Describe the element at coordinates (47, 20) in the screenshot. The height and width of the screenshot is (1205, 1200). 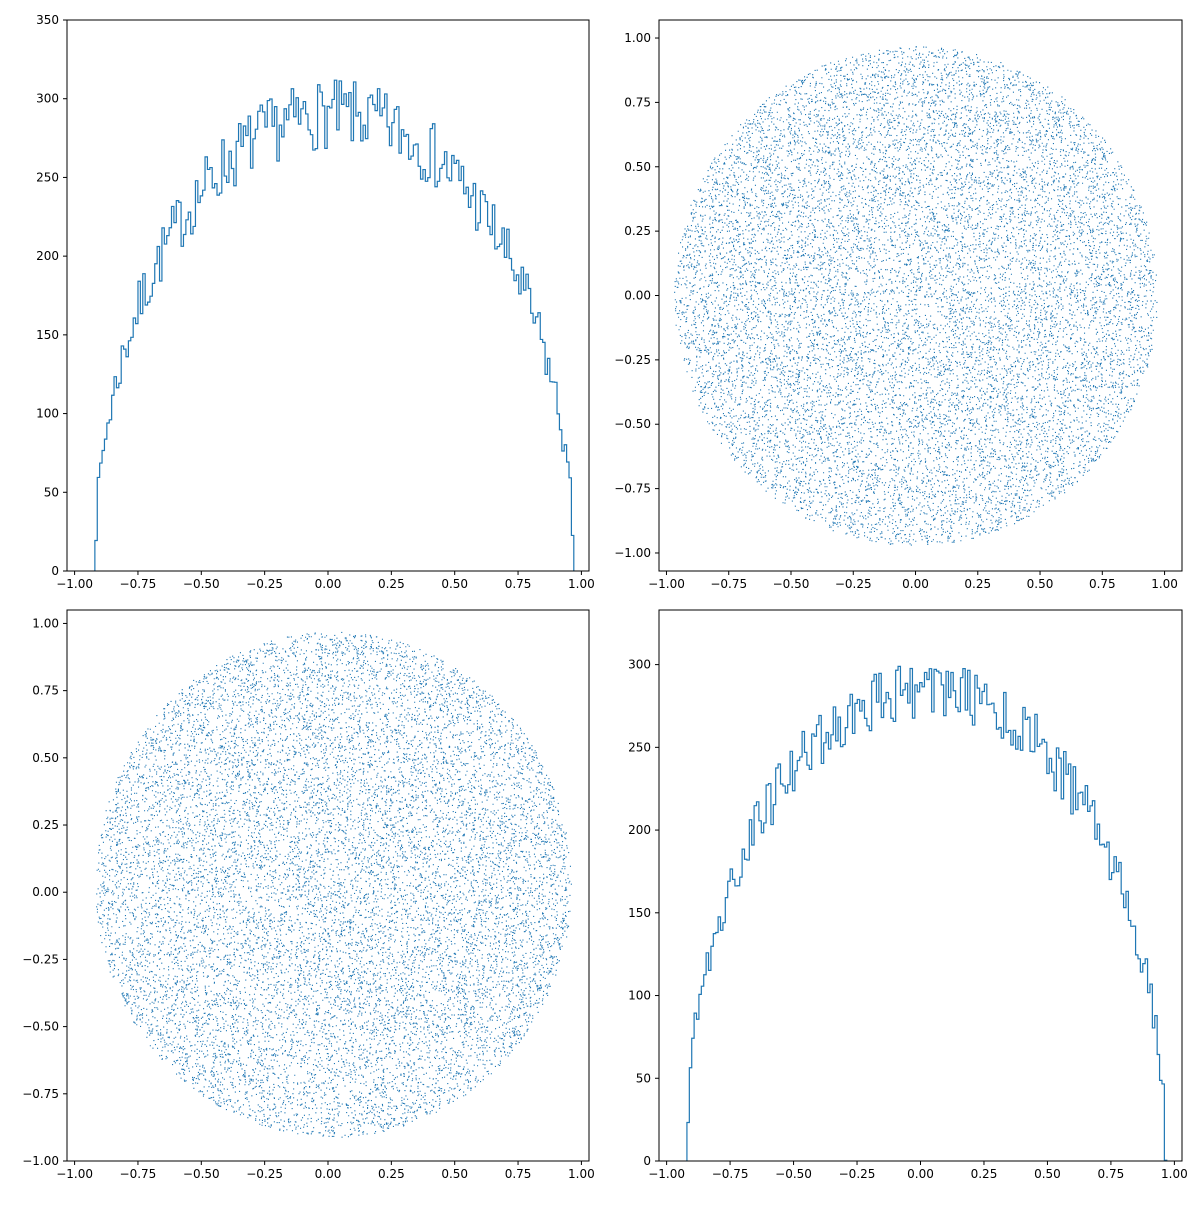
I see `y-tick-label: 350` at that location.